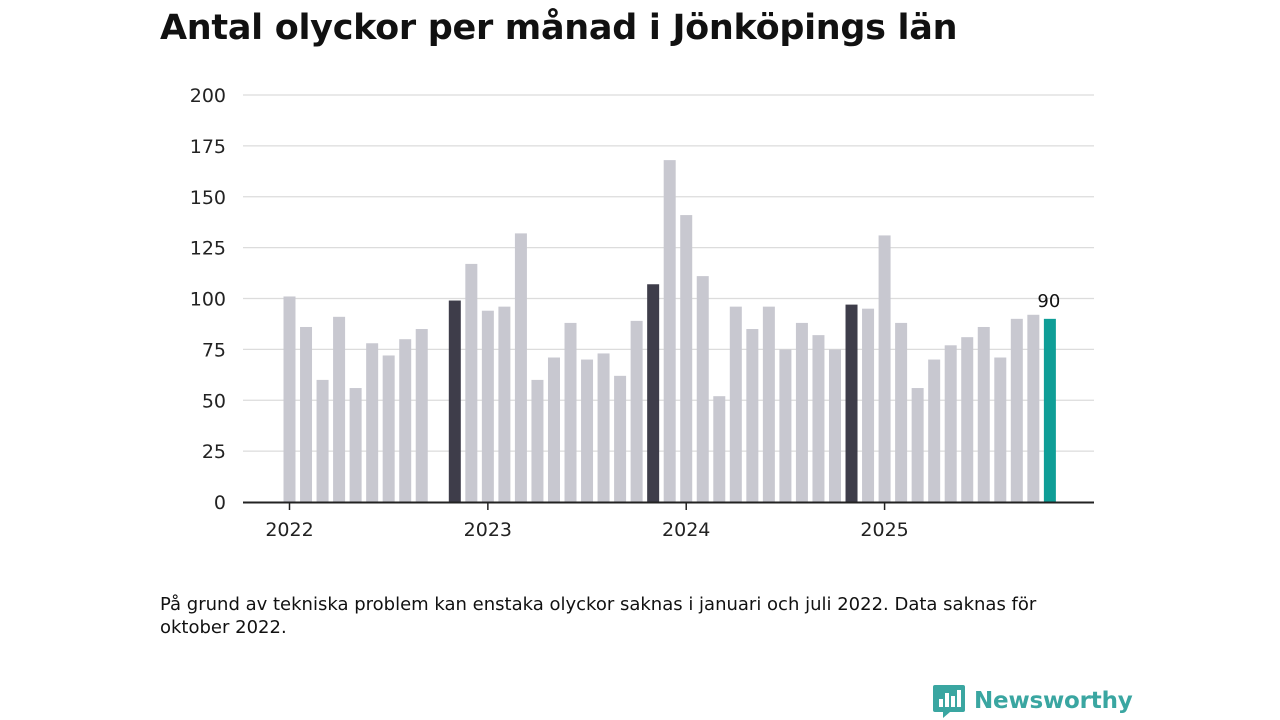 This screenshot has width=1280, height=720. Describe the element at coordinates (884, 530) in the screenshot. I see `x-tick-label: 2025` at that location.